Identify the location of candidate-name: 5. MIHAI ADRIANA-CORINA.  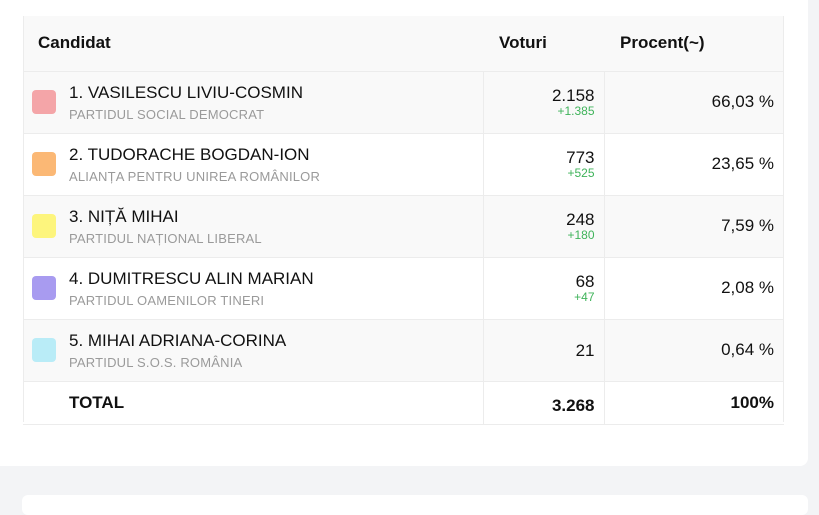
(178, 340).